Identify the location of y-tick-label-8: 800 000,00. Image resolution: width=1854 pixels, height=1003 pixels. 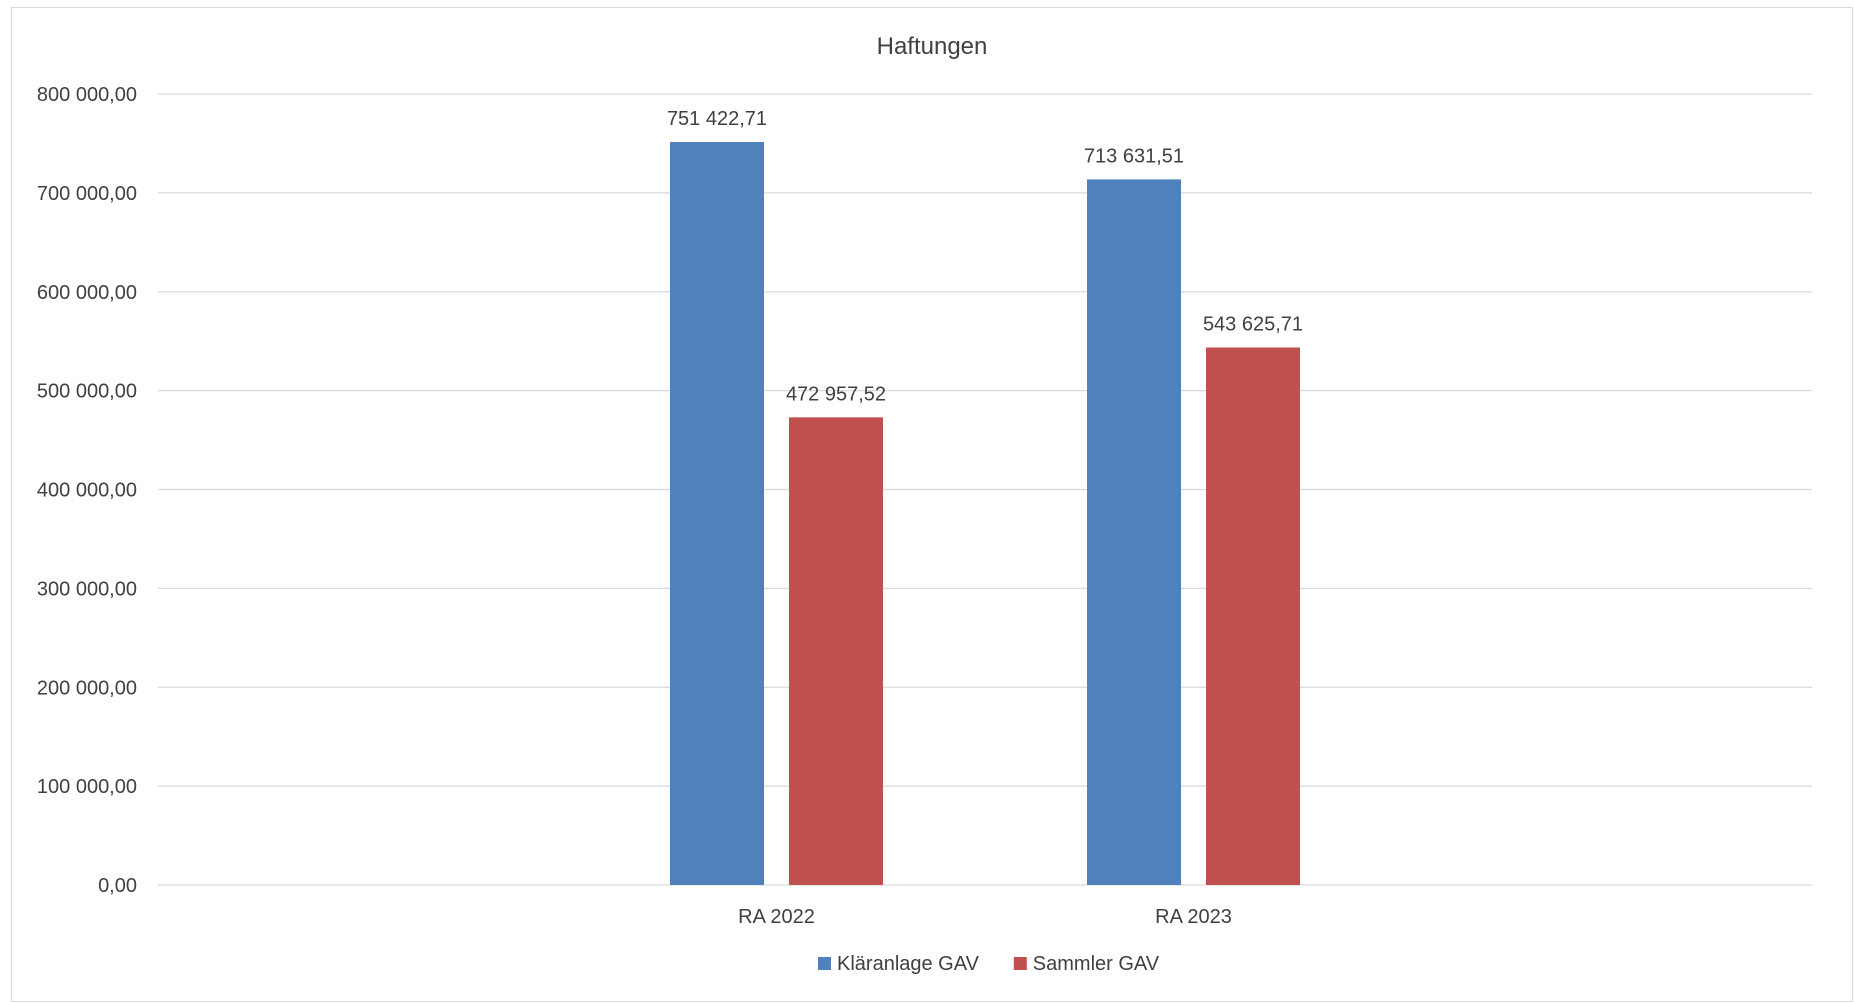
(87, 95).